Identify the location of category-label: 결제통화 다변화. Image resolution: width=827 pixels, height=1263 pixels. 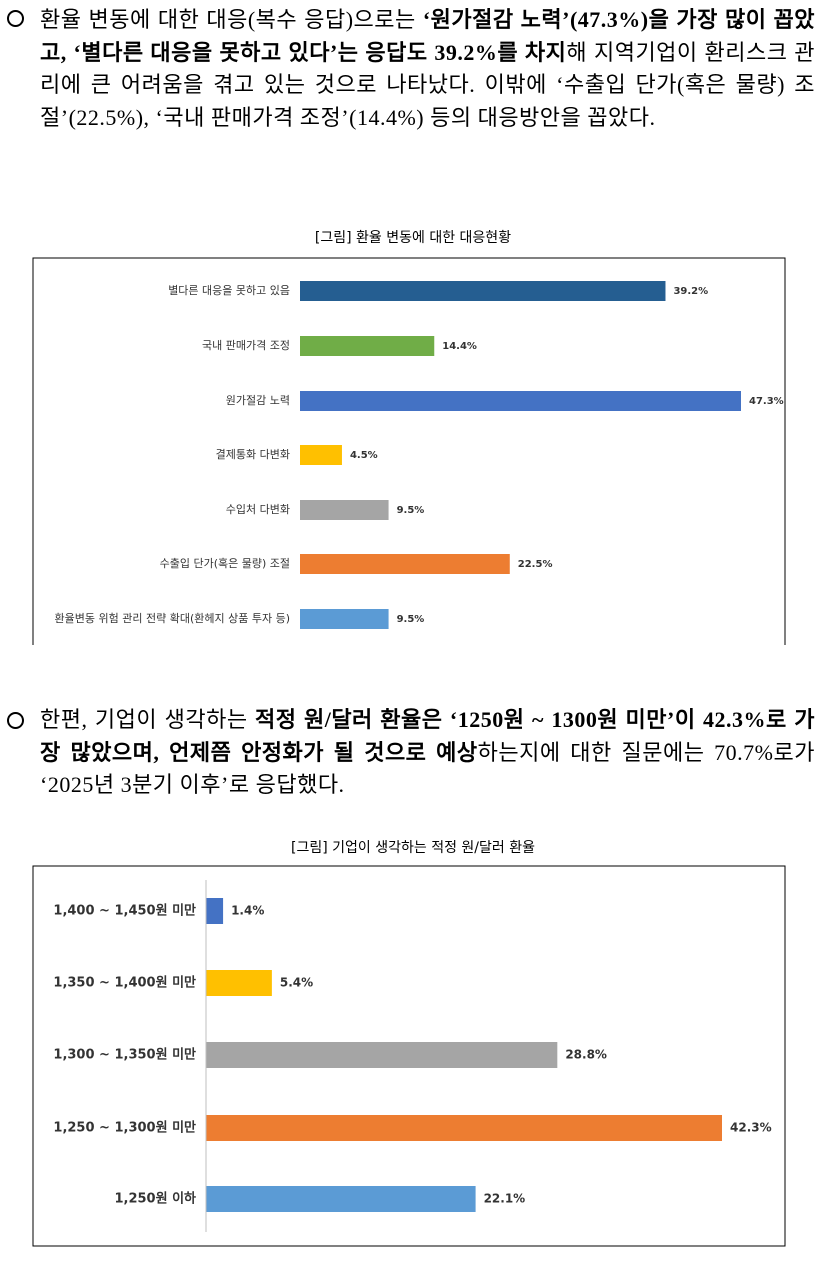
(253, 454).